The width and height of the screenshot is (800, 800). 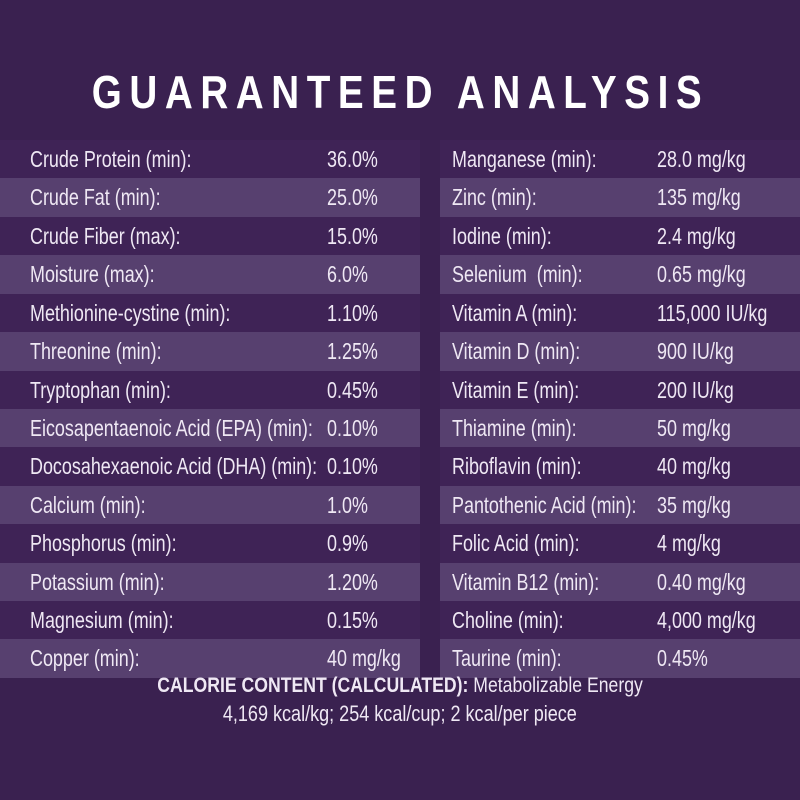 What do you see at coordinates (347, 543) in the screenshot?
I see `nutrient-value: 0.9%` at bounding box center [347, 543].